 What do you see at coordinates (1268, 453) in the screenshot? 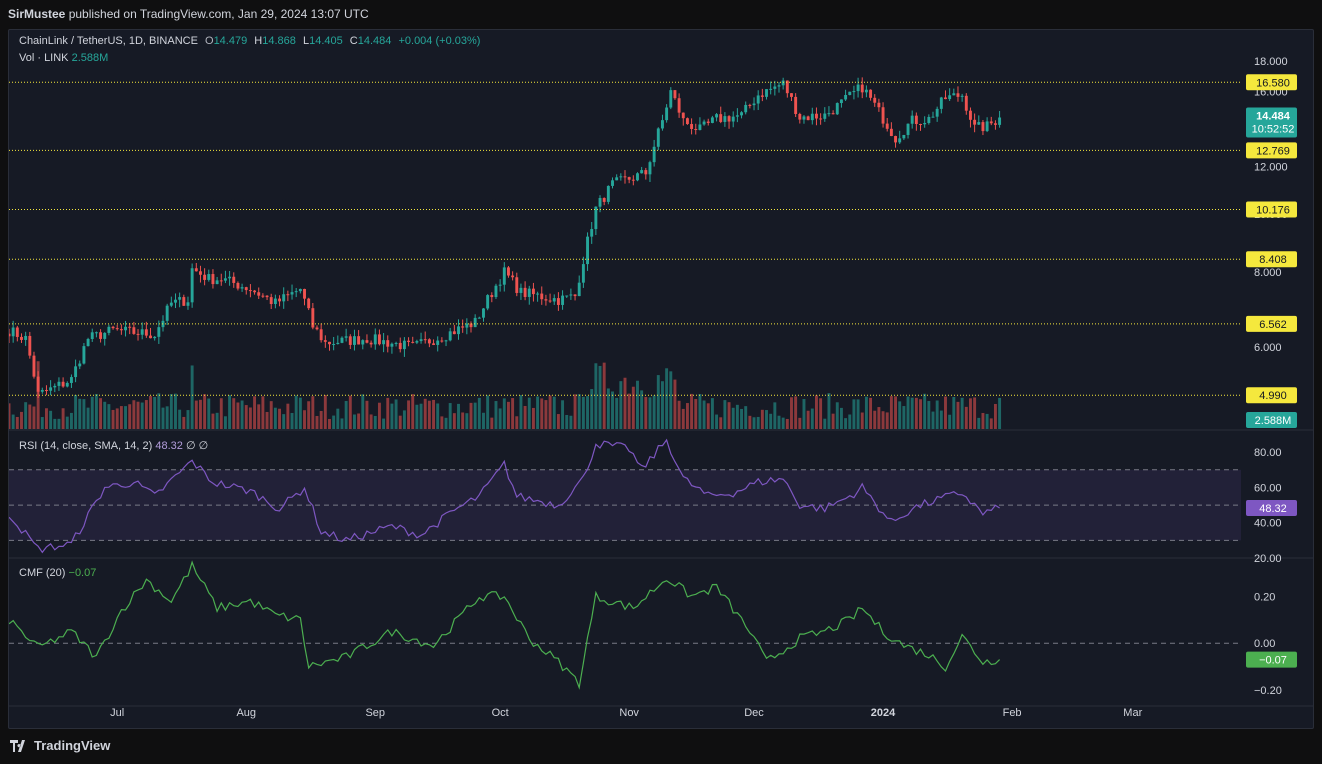
I see `rsi-axis-tick: 80.00` at bounding box center [1268, 453].